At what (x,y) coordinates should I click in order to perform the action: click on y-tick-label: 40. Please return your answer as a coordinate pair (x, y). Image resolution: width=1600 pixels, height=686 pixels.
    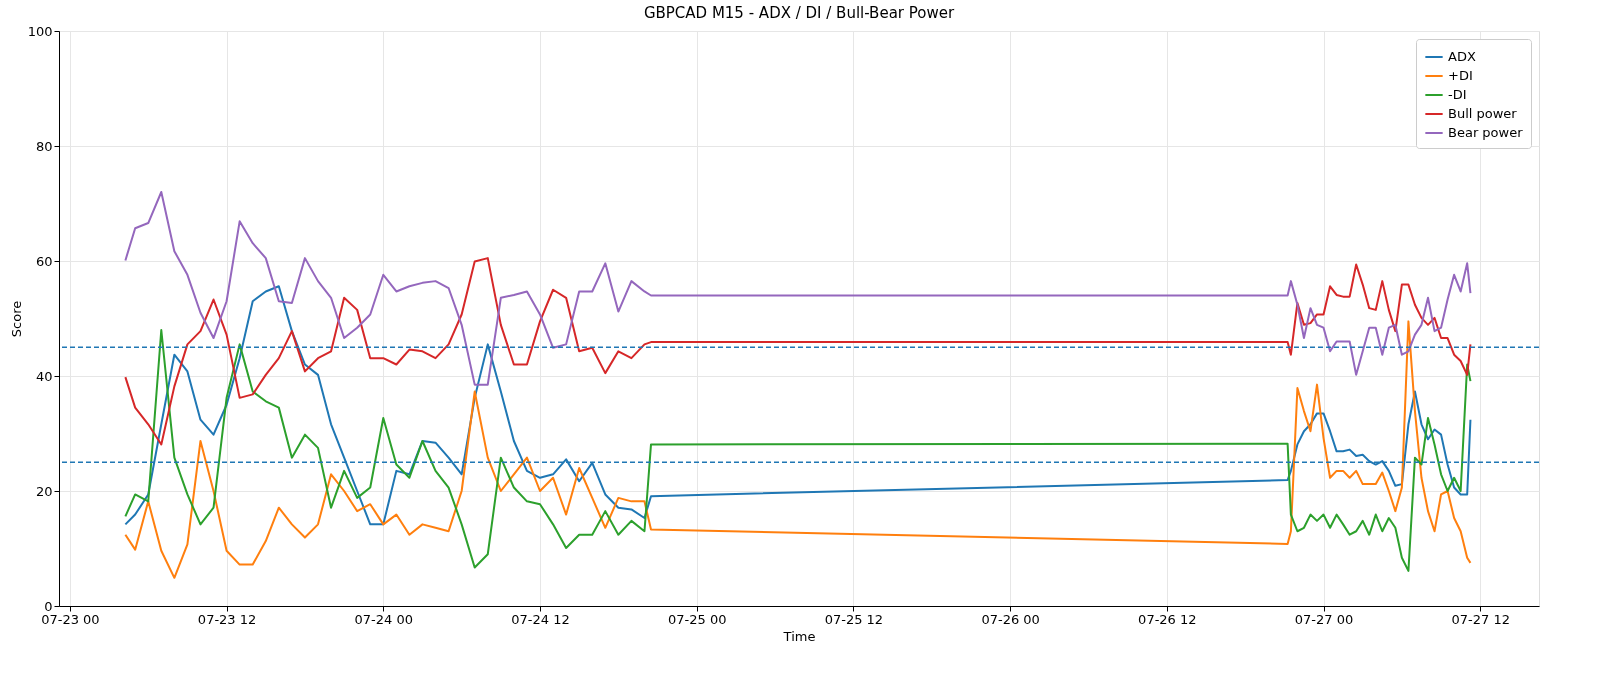
    Looking at the image, I should click on (44, 376).